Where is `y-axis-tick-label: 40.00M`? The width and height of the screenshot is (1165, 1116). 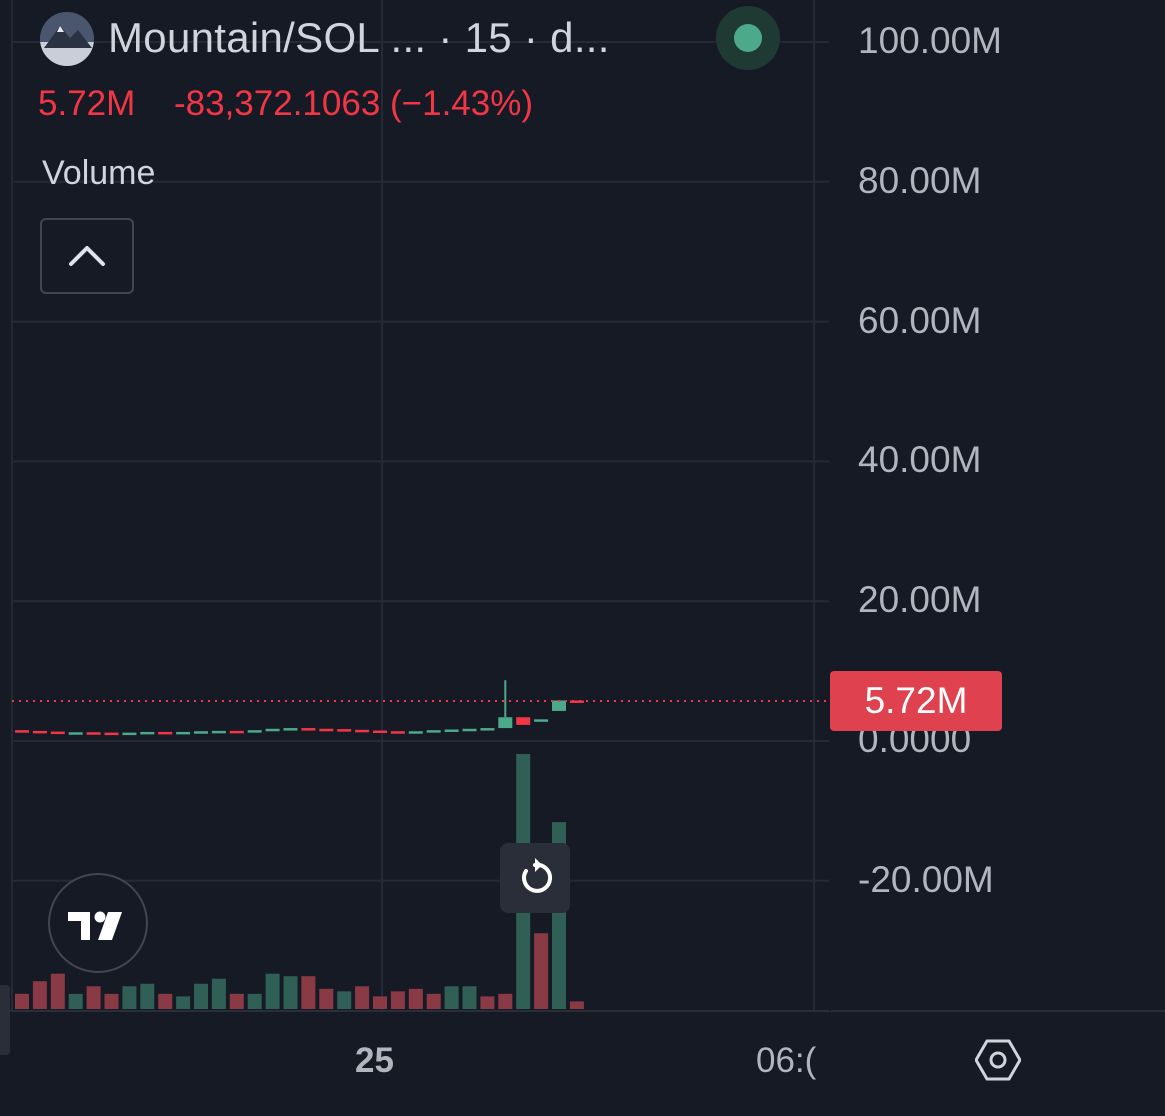 y-axis-tick-label: 40.00M is located at coordinates (920, 460).